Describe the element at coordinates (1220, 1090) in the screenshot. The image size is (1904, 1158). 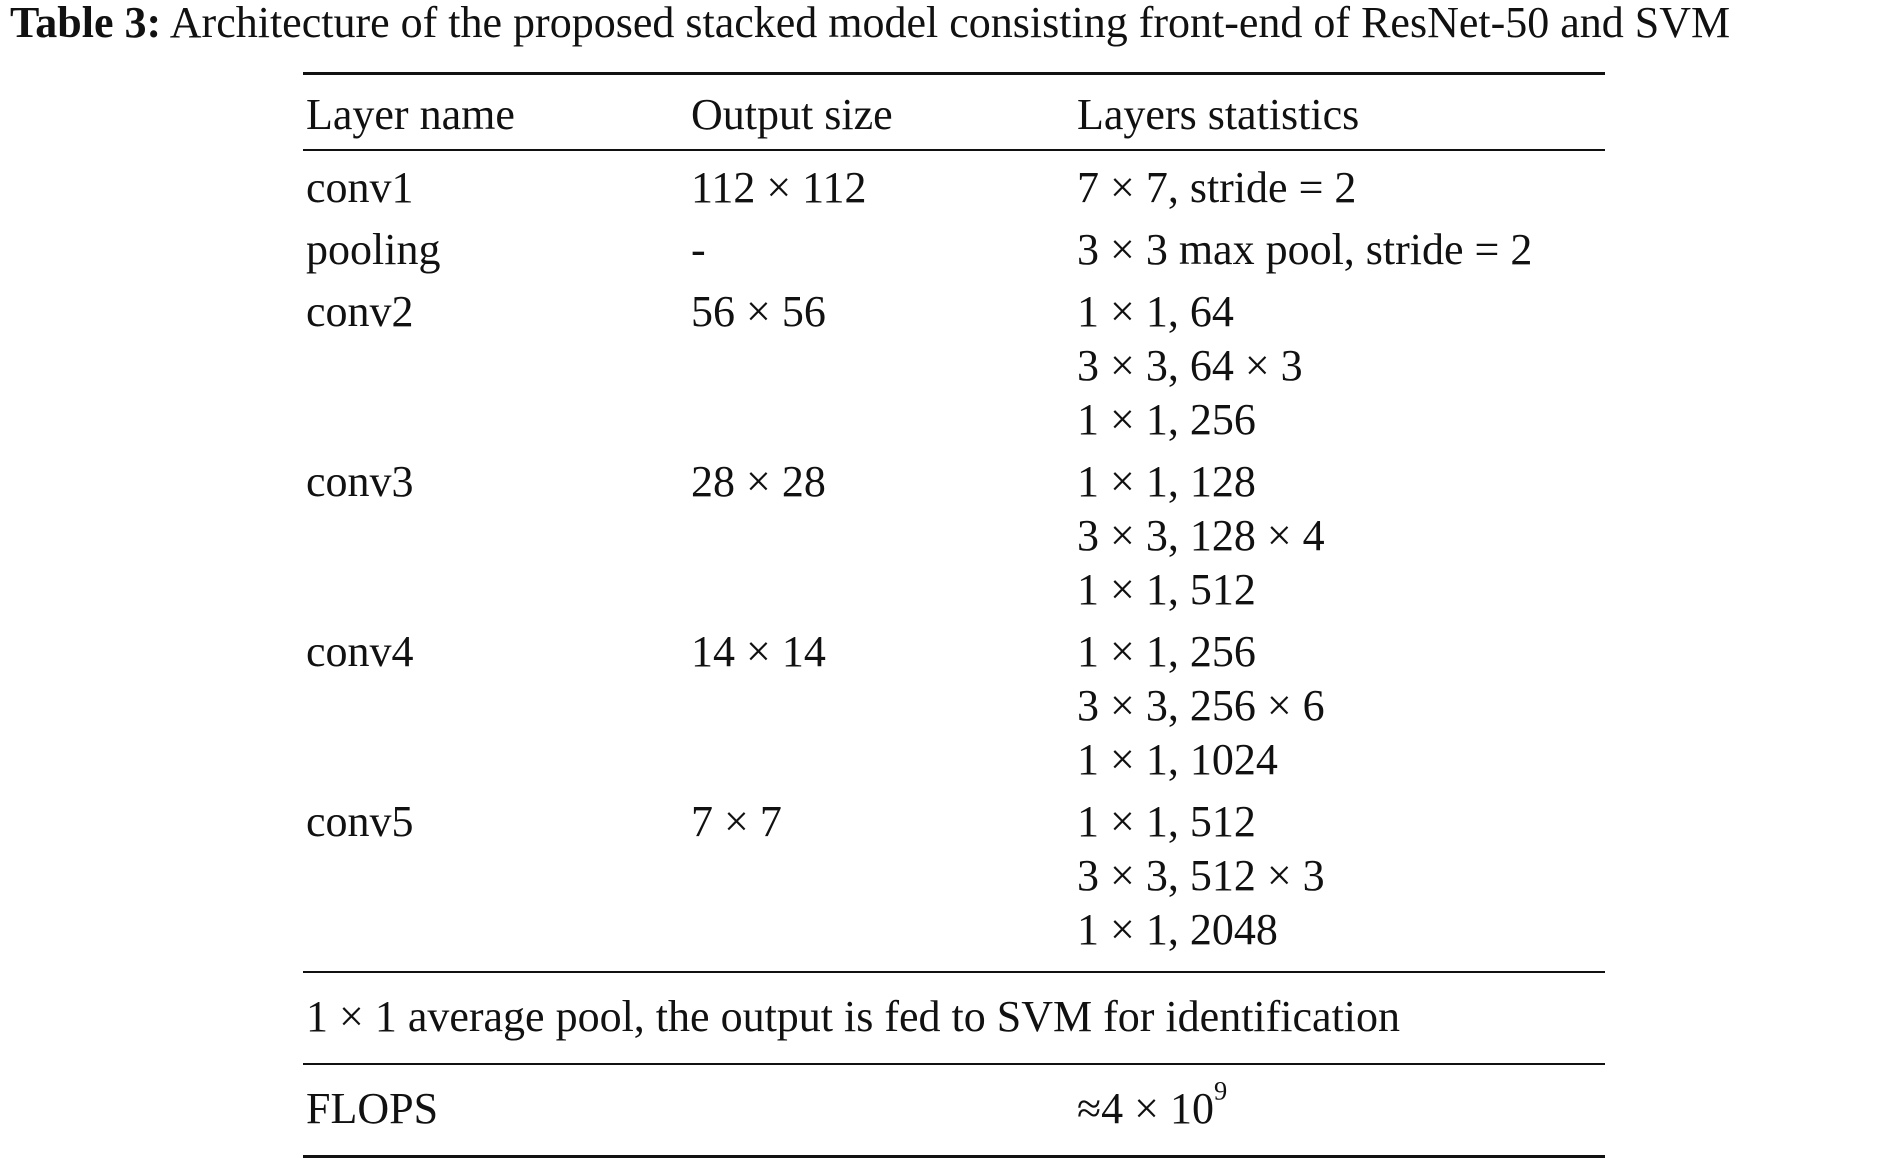
I see `flops-value-exponent: 9` at that location.